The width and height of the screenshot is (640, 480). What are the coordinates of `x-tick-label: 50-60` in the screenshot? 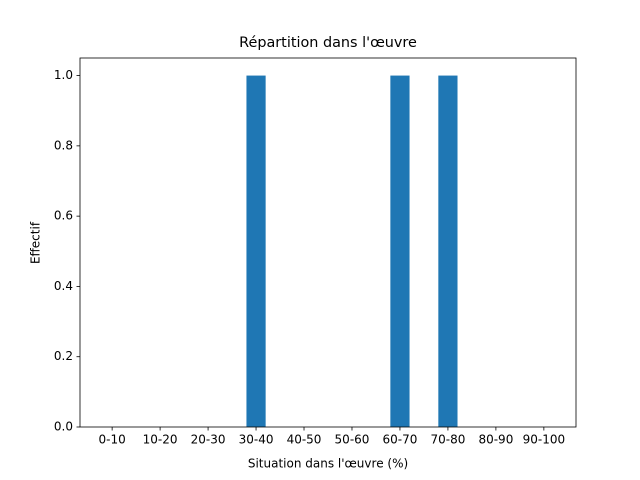 It's located at (352, 440).